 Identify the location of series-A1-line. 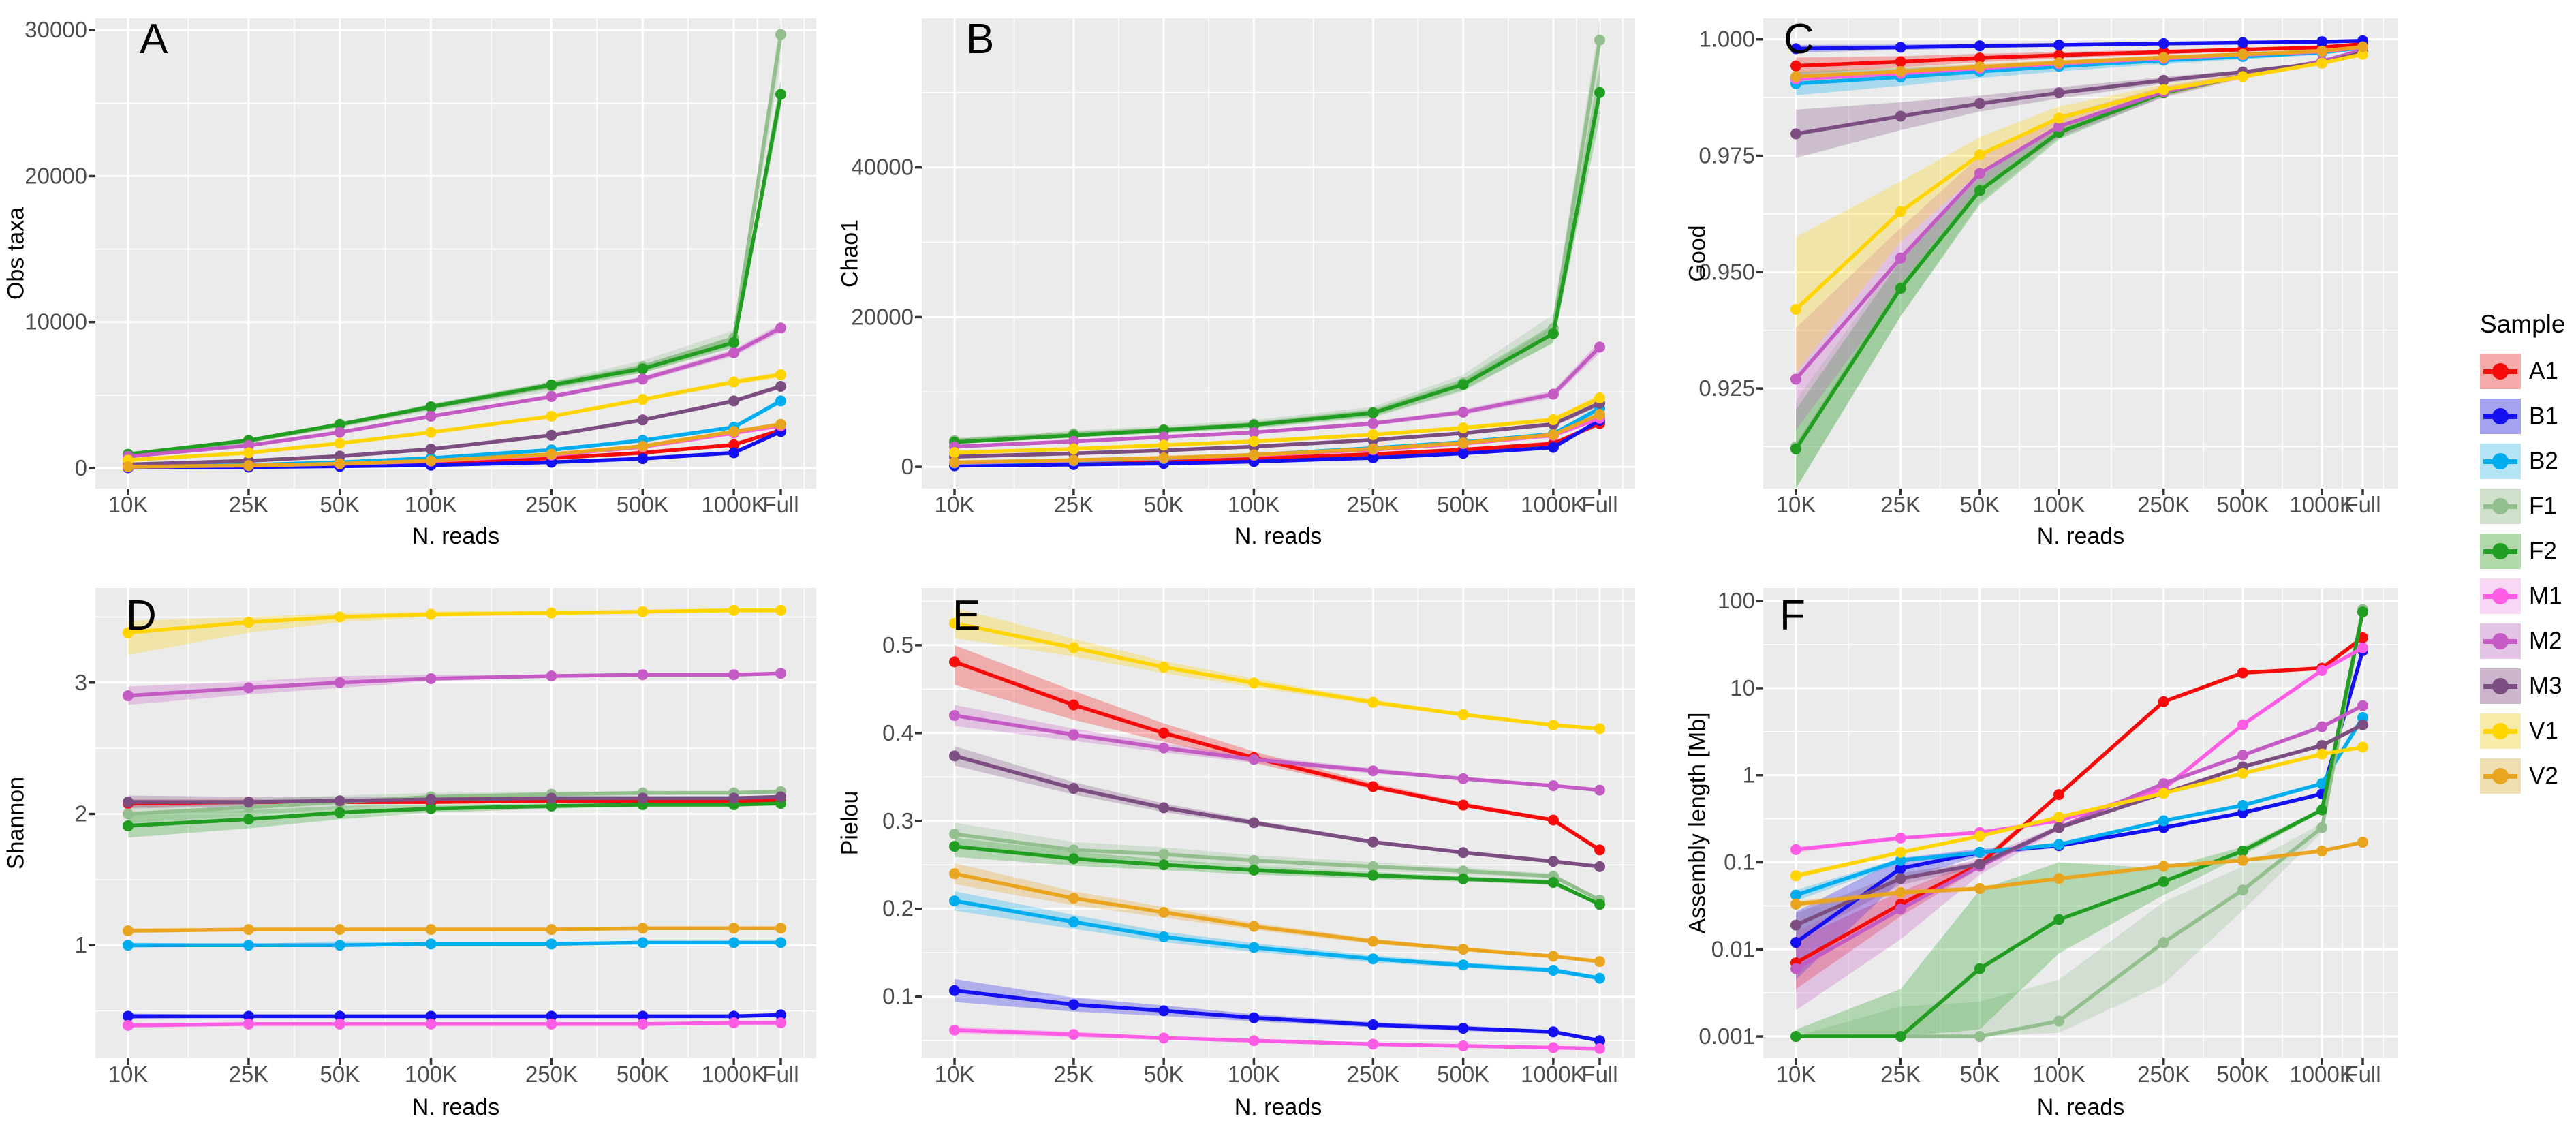
(1277, 756).